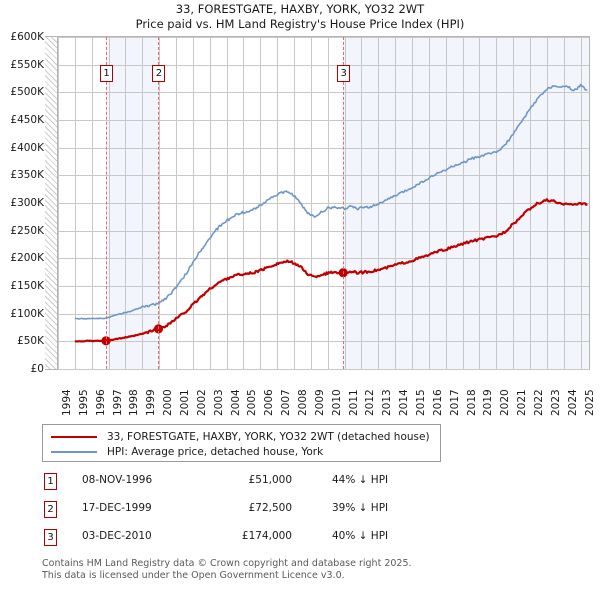 Image resolution: width=600 pixels, height=590 pixels. What do you see at coordinates (151, 402) in the screenshot?
I see `x-tick-label: 1999` at bounding box center [151, 402].